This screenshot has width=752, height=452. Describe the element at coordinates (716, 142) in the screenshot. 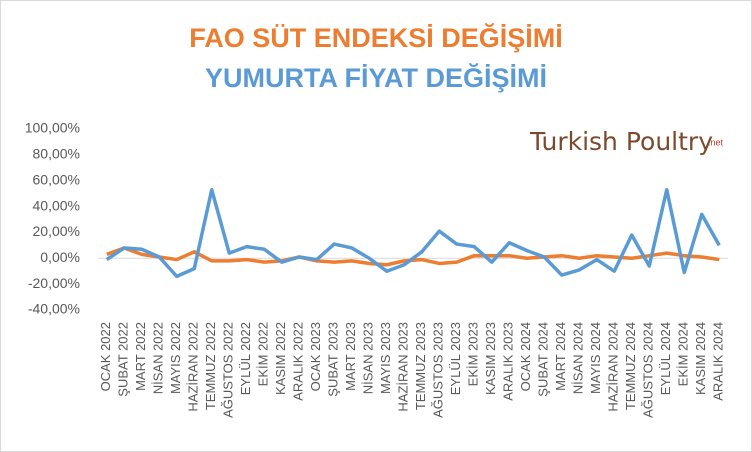

I see `logo-suffix: .net` at that location.